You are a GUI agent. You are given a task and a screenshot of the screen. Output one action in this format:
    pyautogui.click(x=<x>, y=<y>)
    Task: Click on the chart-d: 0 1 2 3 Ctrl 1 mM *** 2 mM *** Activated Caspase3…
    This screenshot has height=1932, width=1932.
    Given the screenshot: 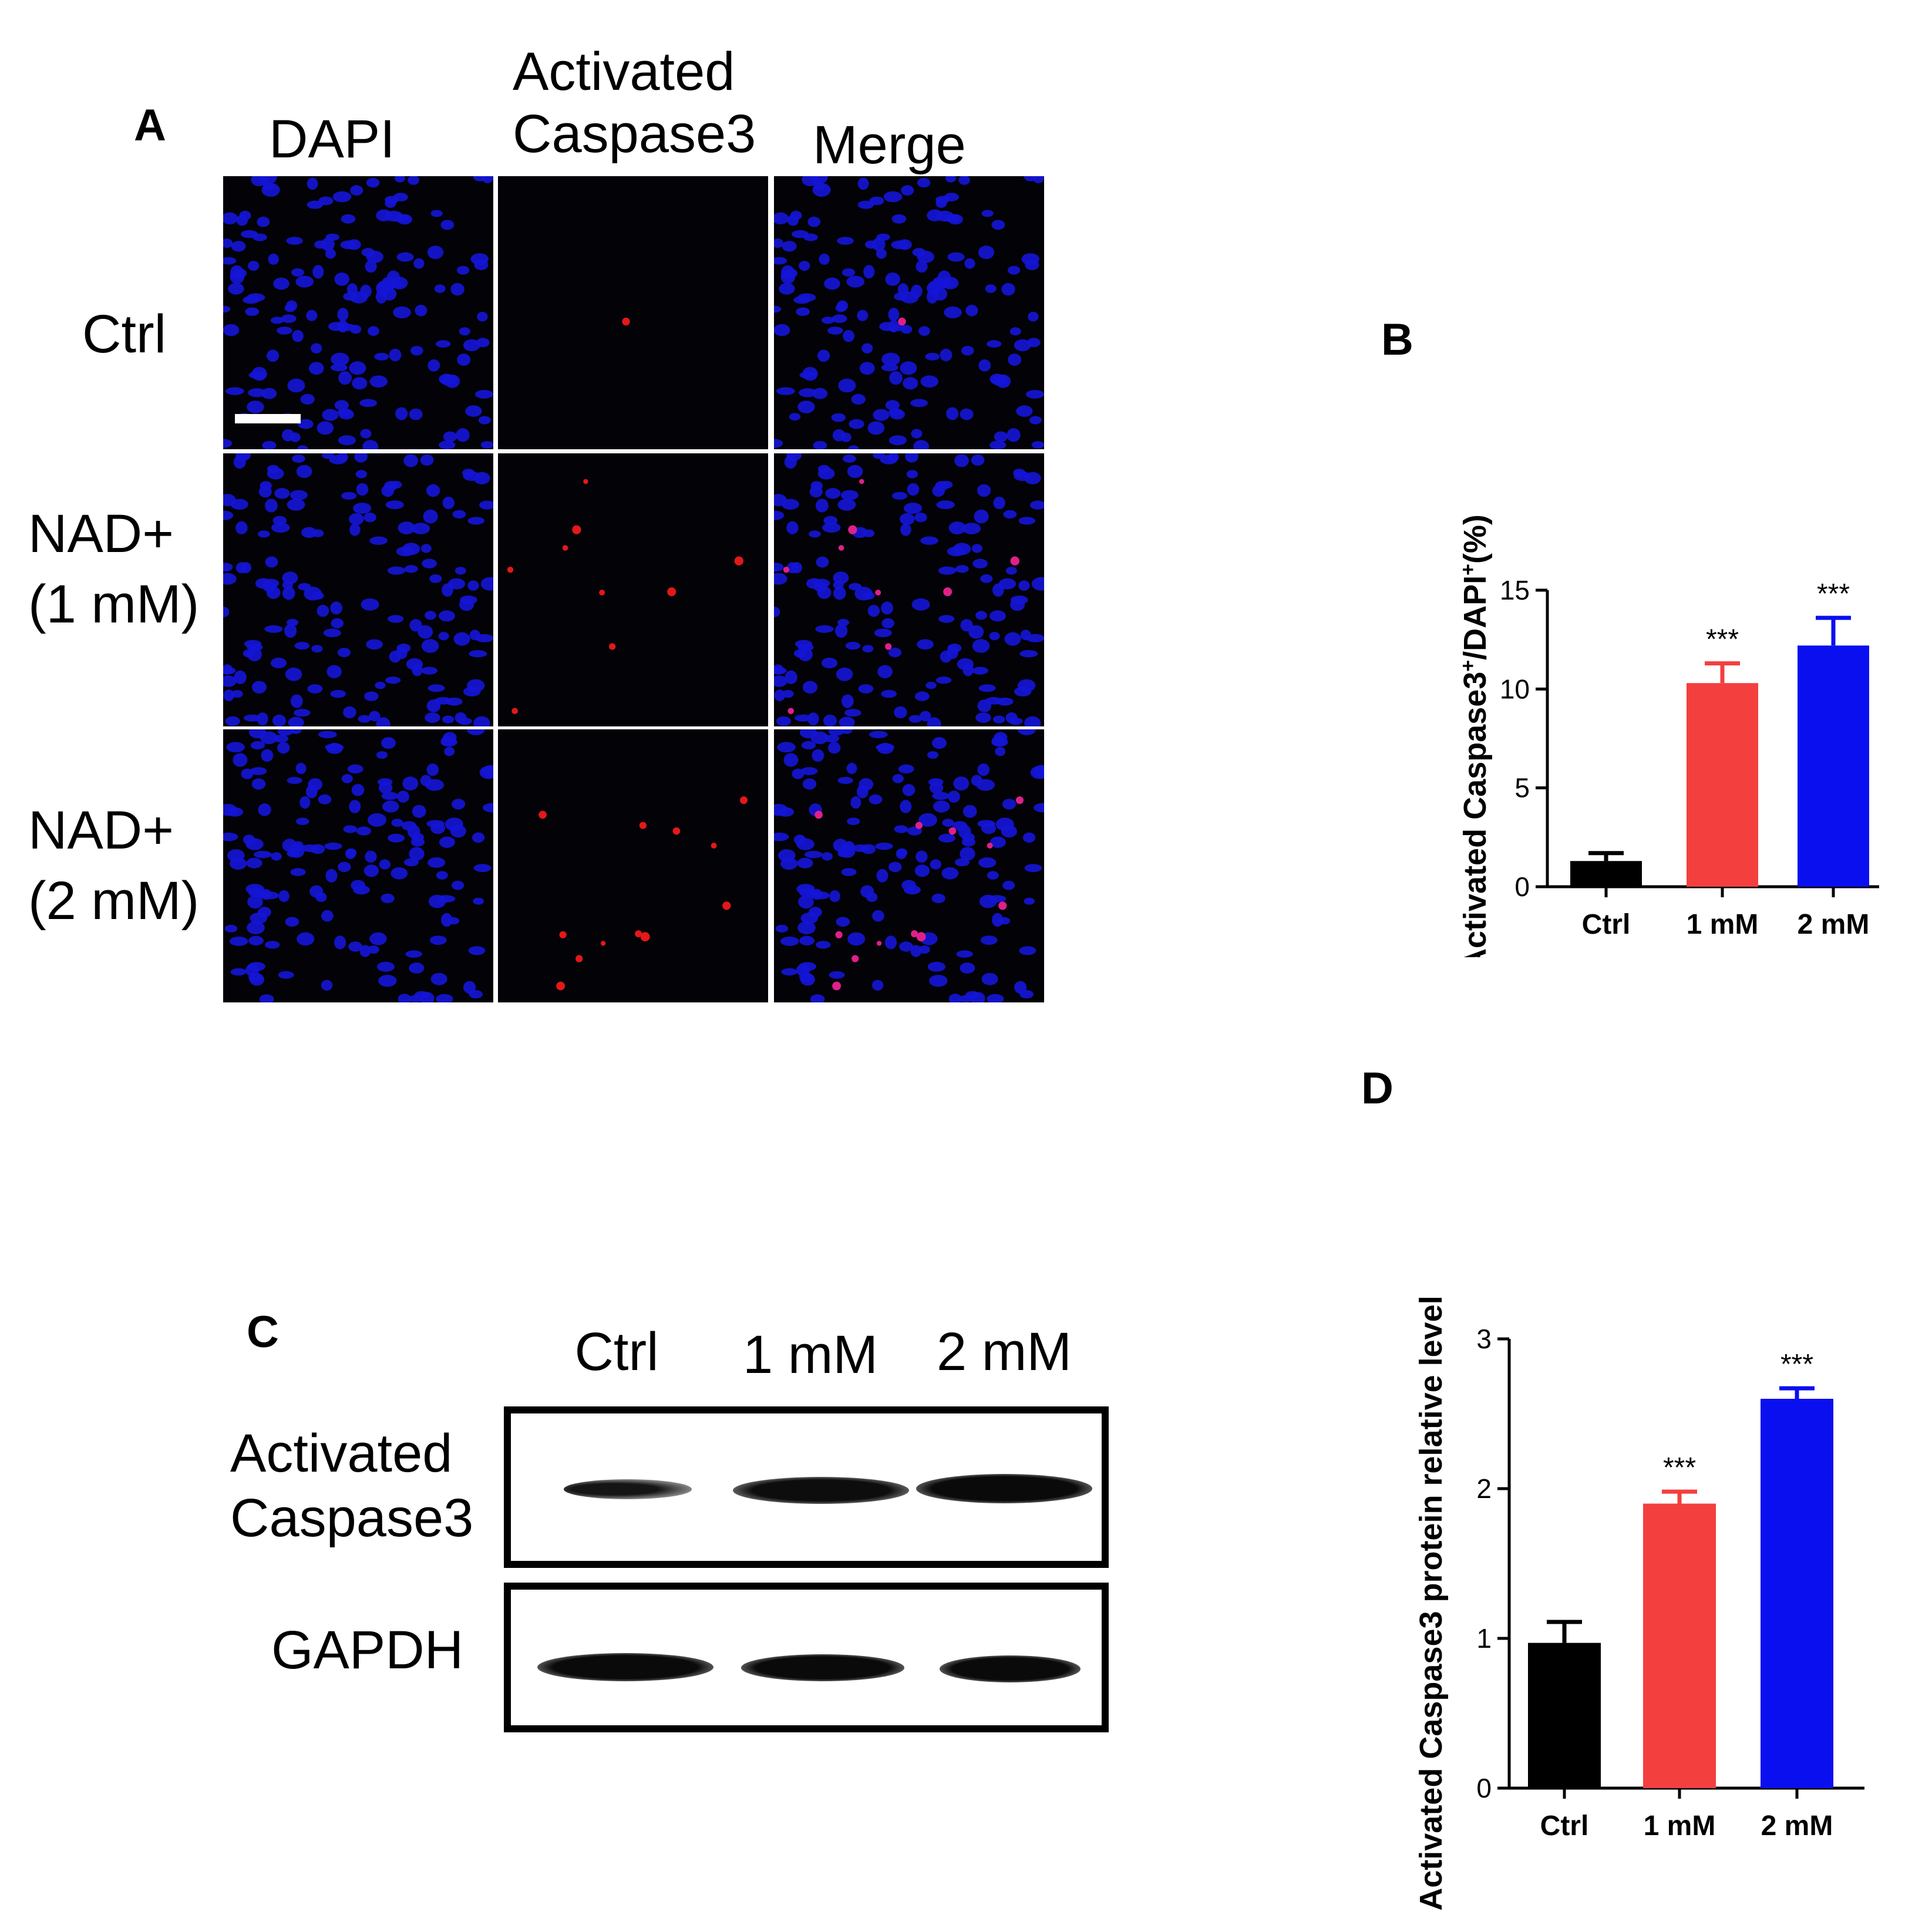 What is the action you would take?
    pyautogui.click(x=1638, y=1603)
    